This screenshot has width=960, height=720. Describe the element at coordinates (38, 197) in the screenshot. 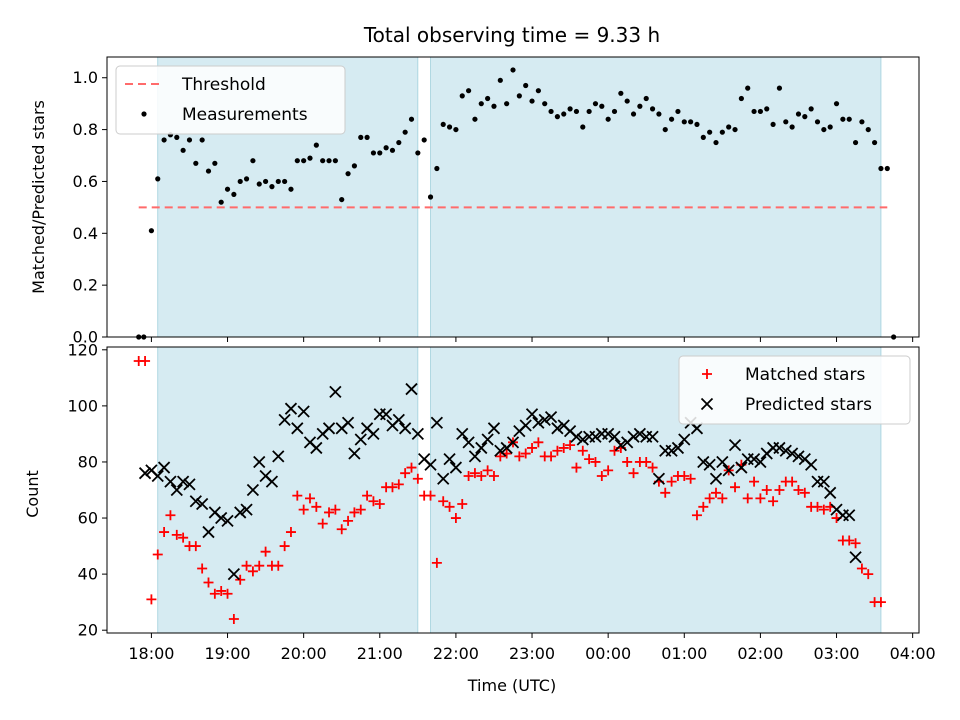

I see `top-y-axis-label: Matched/Predicted stars` at that location.